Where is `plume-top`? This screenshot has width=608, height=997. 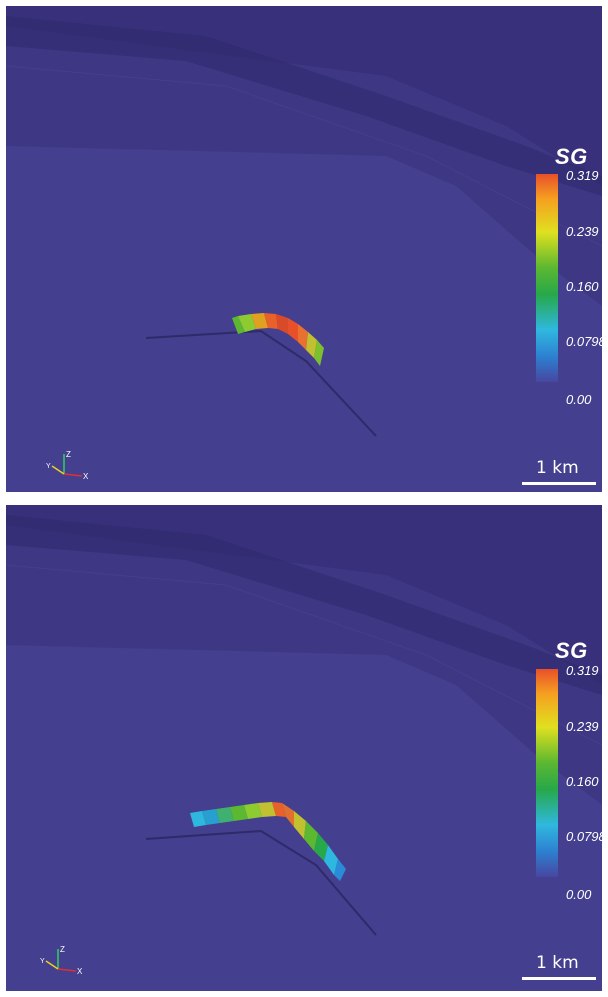
plume-top is located at coordinates (278, 339).